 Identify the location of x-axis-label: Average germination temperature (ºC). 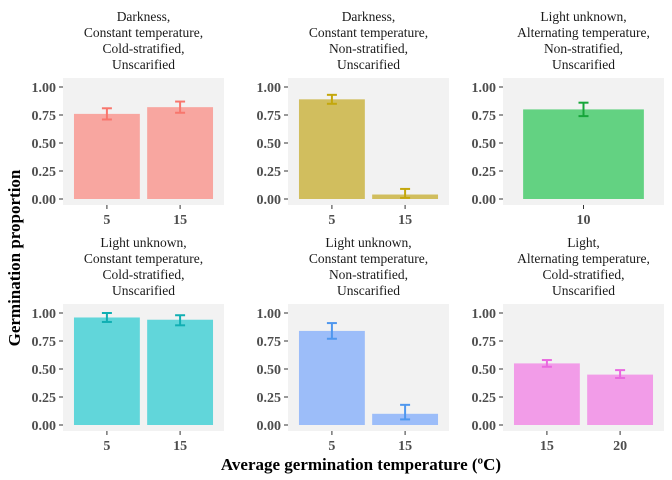
(361, 464).